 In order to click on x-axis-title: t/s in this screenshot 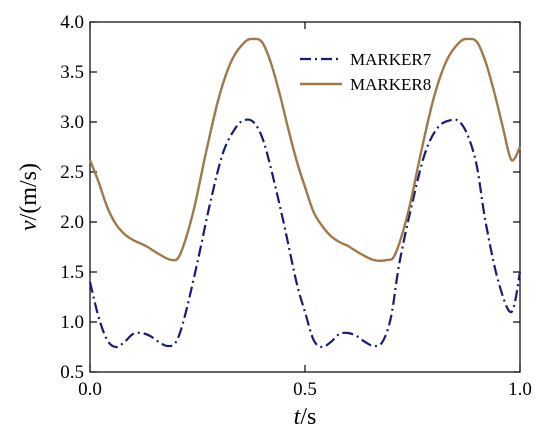, I will do `click(305, 417)`.